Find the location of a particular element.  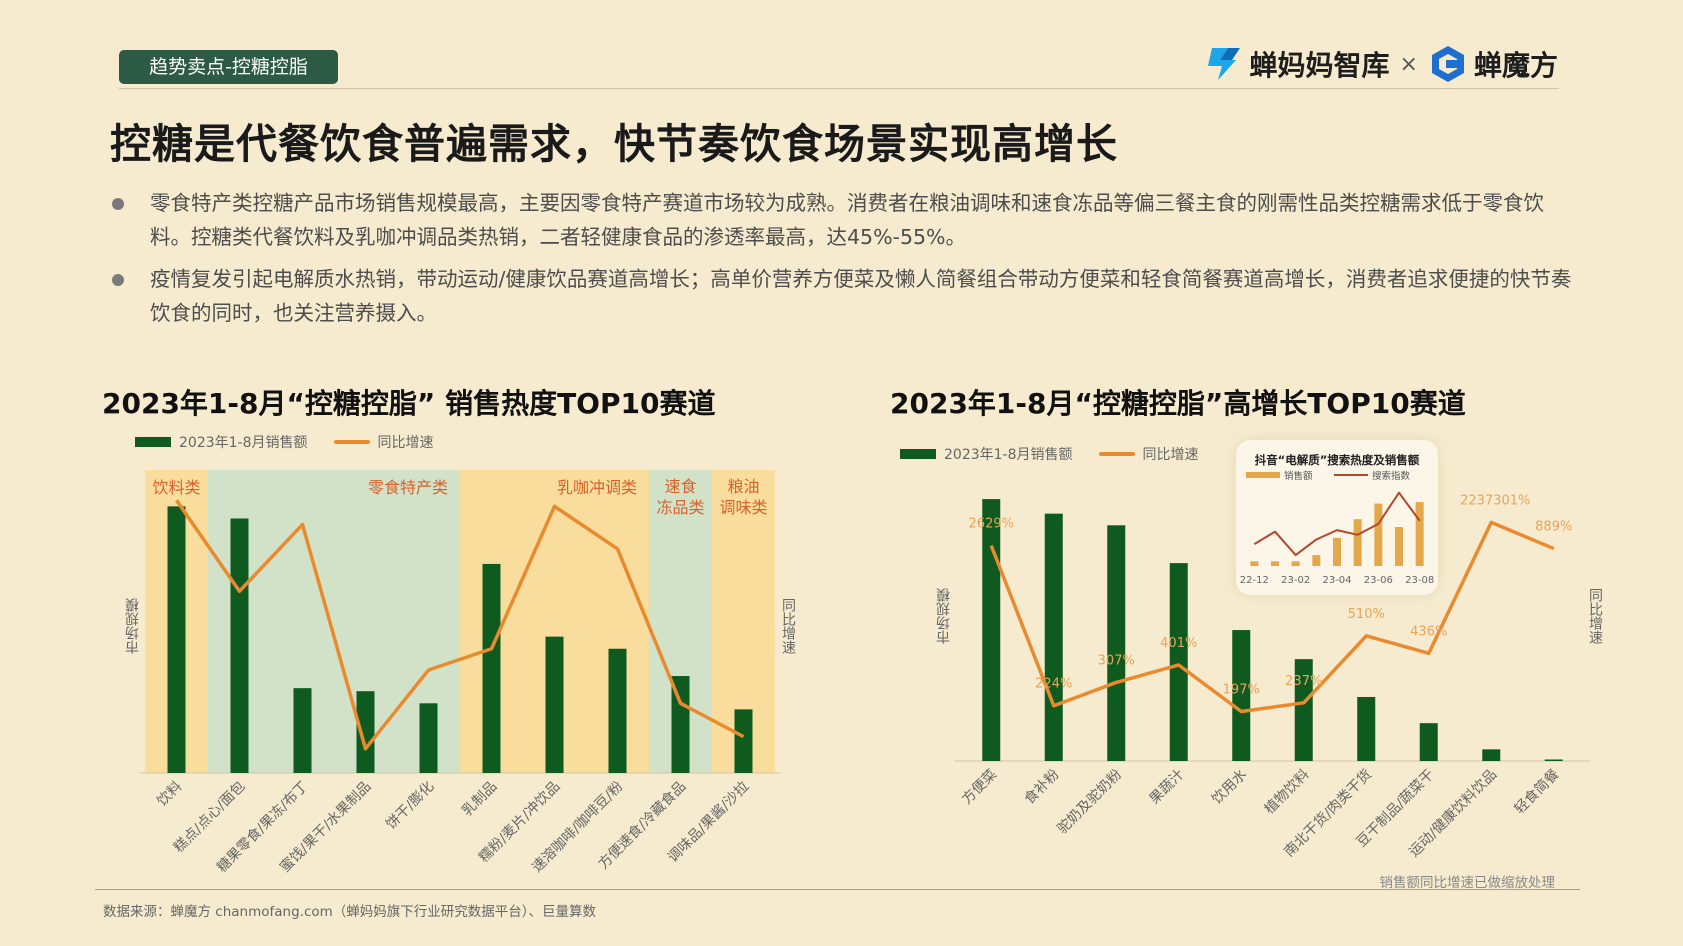

data-label: 436% is located at coordinates (1428, 631).